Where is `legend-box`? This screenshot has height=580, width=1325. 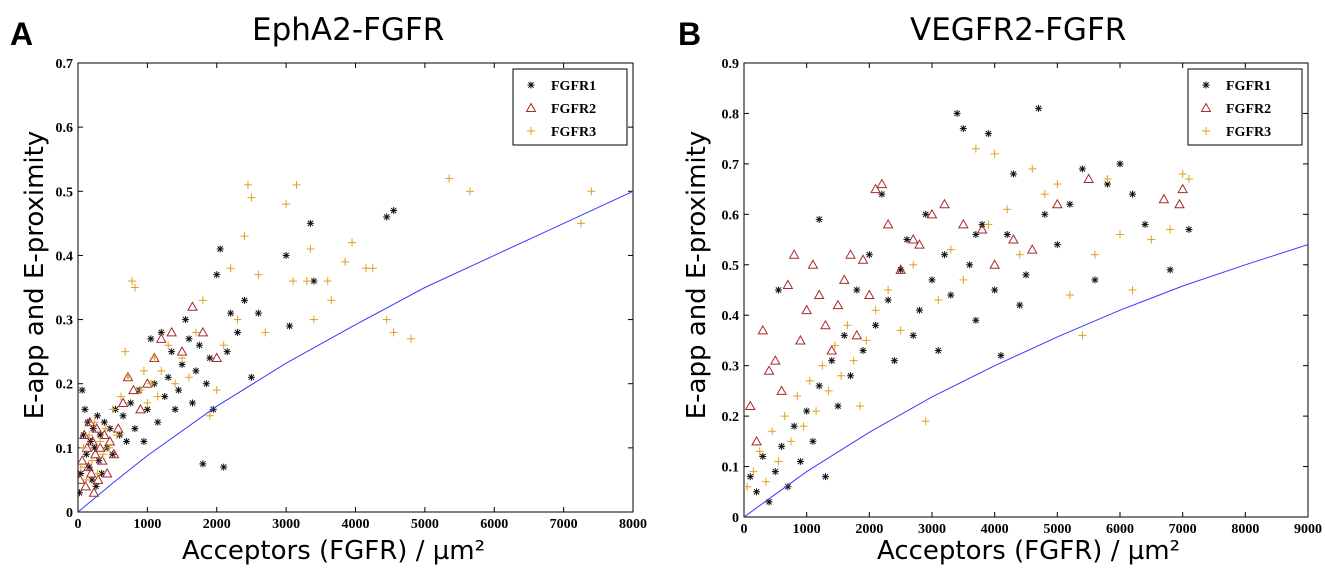
legend-box is located at coordinates (570, 107).